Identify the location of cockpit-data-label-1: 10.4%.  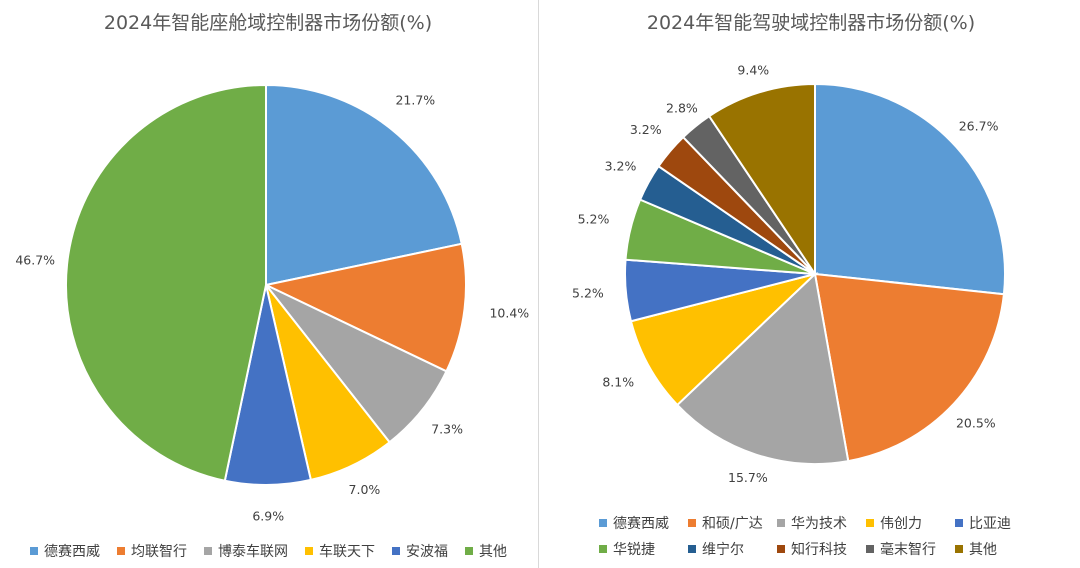
(509, 313).